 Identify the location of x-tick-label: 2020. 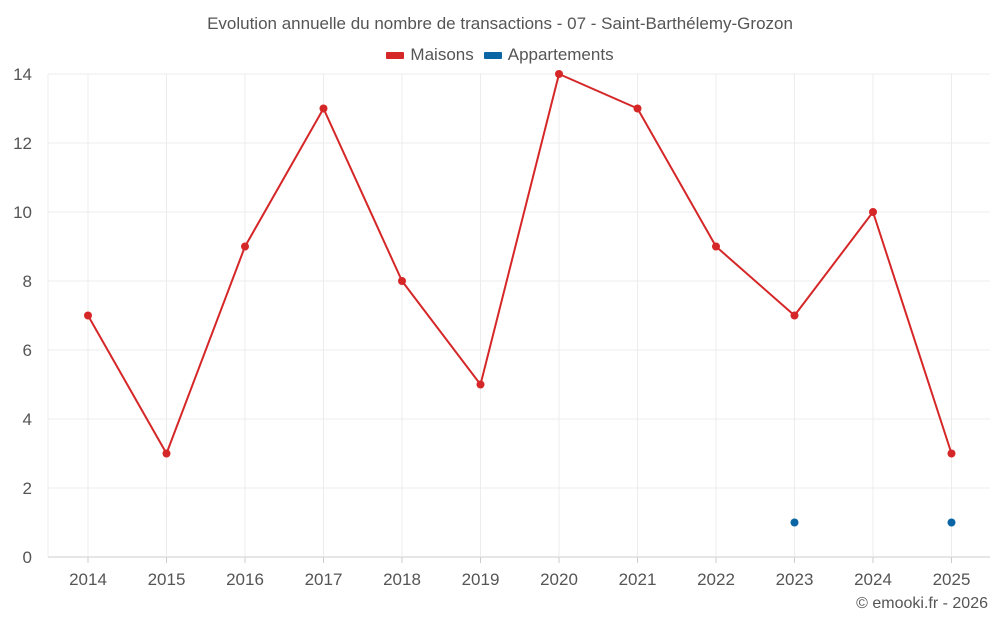
(559, 579).